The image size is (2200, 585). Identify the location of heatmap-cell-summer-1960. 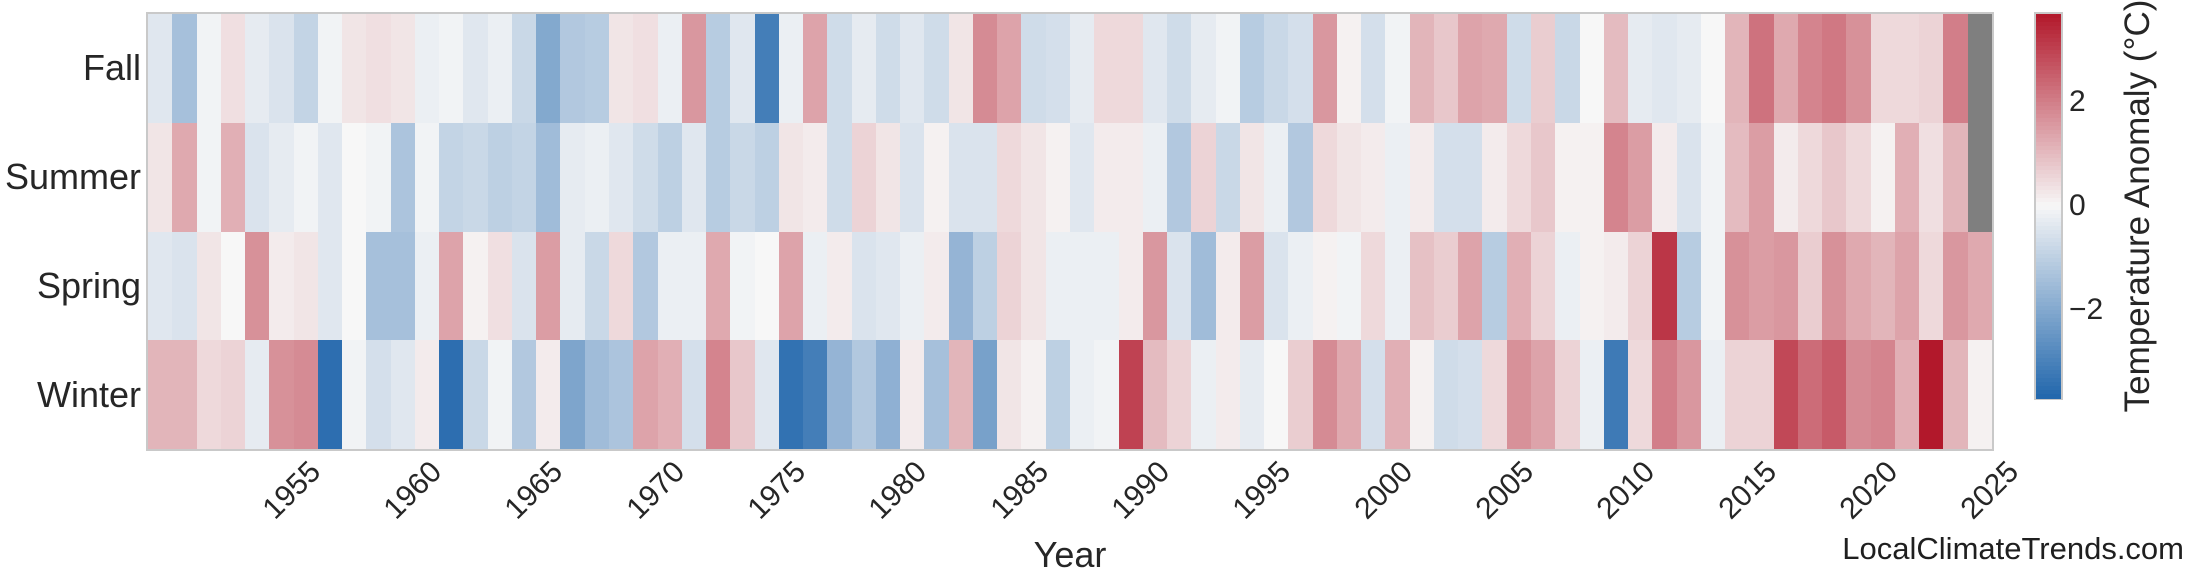
(402, 177).